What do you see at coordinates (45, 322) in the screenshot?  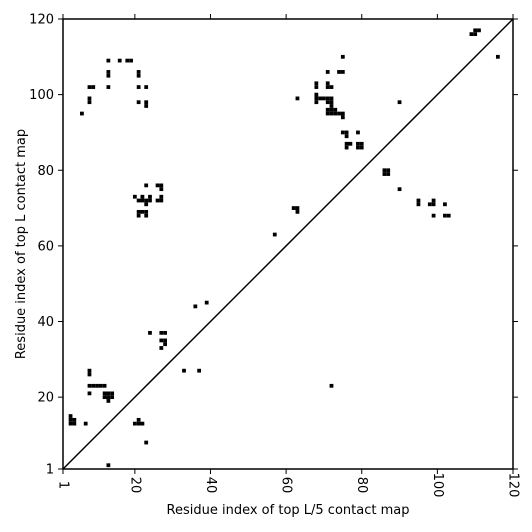 I see `y-tick-label: 40` at bounding box center [45, 322].